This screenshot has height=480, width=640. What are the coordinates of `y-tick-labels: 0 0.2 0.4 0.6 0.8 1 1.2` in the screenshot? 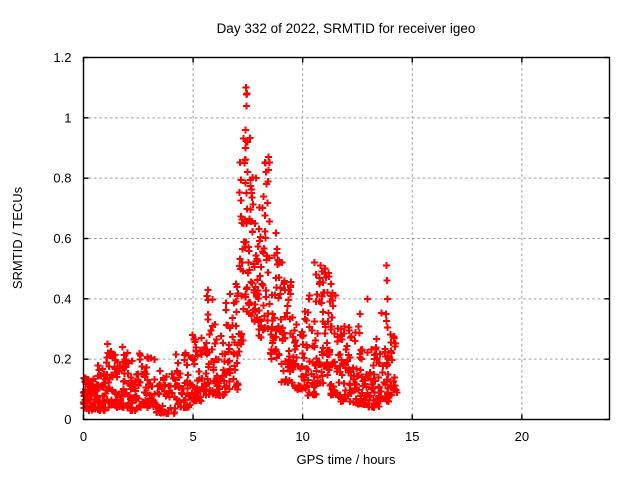 It's located at (62, 238).